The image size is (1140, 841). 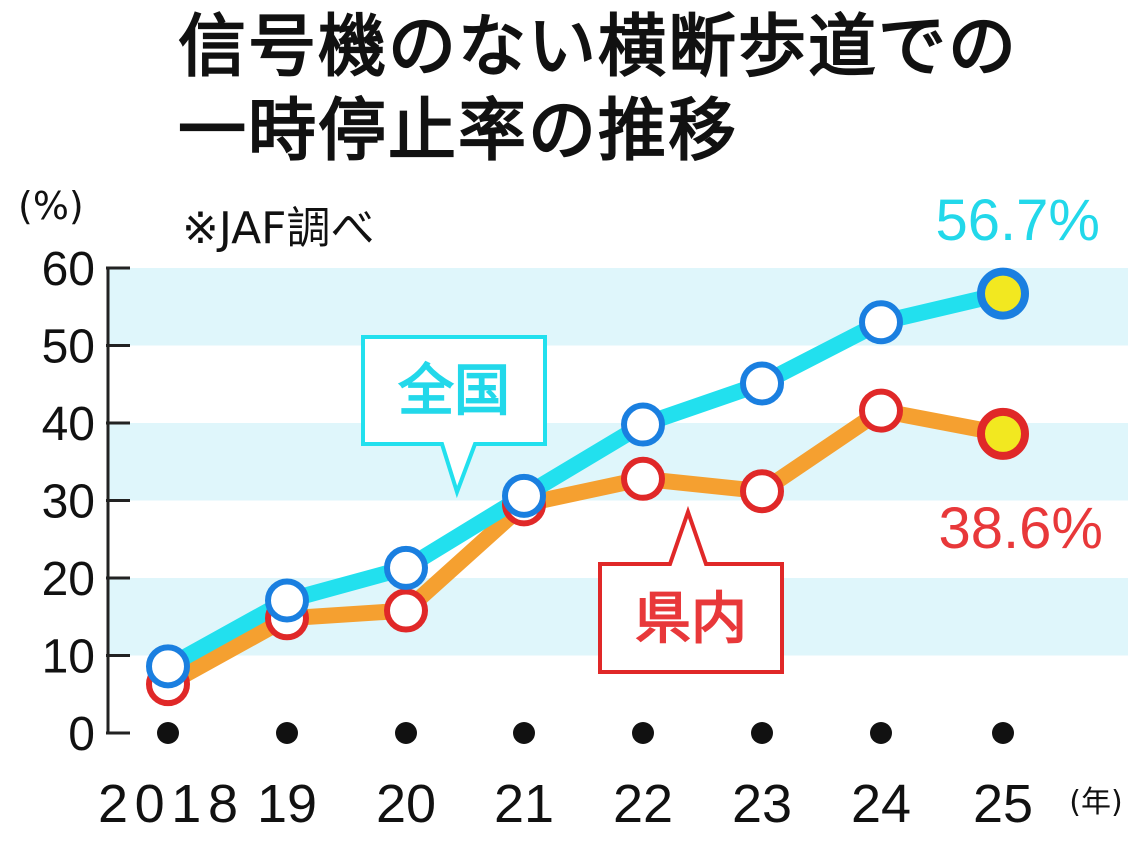 What do you see at coordinates (81, 734) in the screenshot?
I see `y-tick-label: 0` at bounding box center [81, 734].